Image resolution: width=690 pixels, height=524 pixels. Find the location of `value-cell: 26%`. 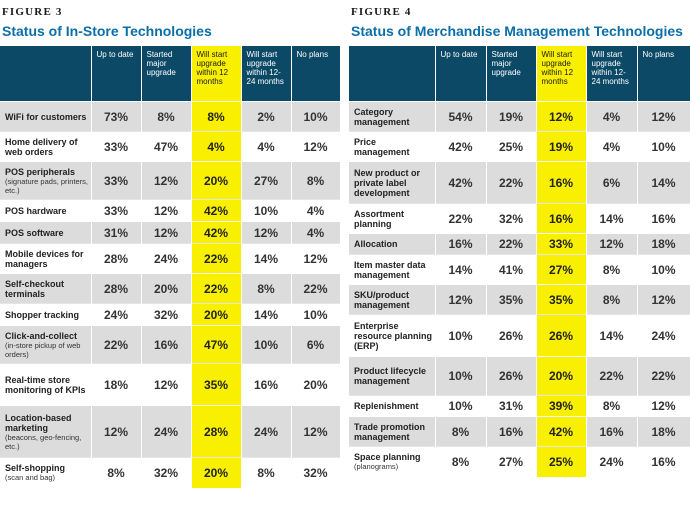

value-cell: 26% is located at coordinates (511, 376).